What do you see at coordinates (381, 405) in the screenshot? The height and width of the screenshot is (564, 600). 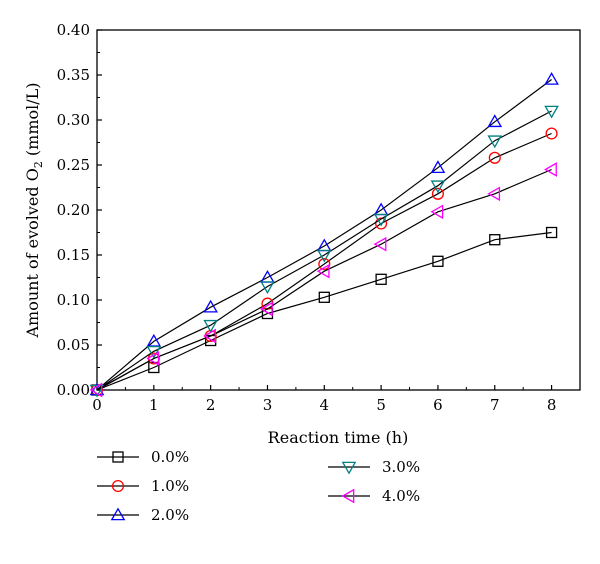 I see `x-tick-label: 5` at bounding box center [381, 405].